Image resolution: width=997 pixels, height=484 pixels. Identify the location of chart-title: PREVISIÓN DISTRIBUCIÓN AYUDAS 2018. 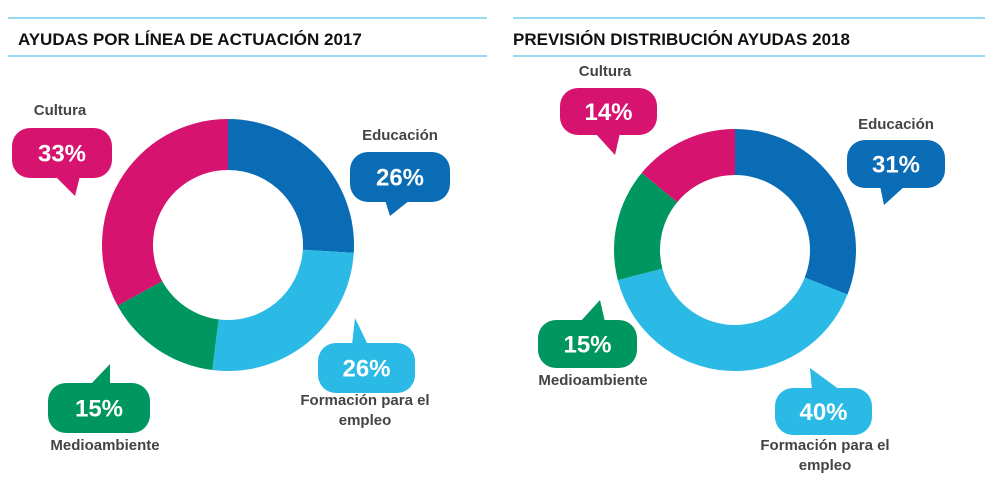
(681, 39).